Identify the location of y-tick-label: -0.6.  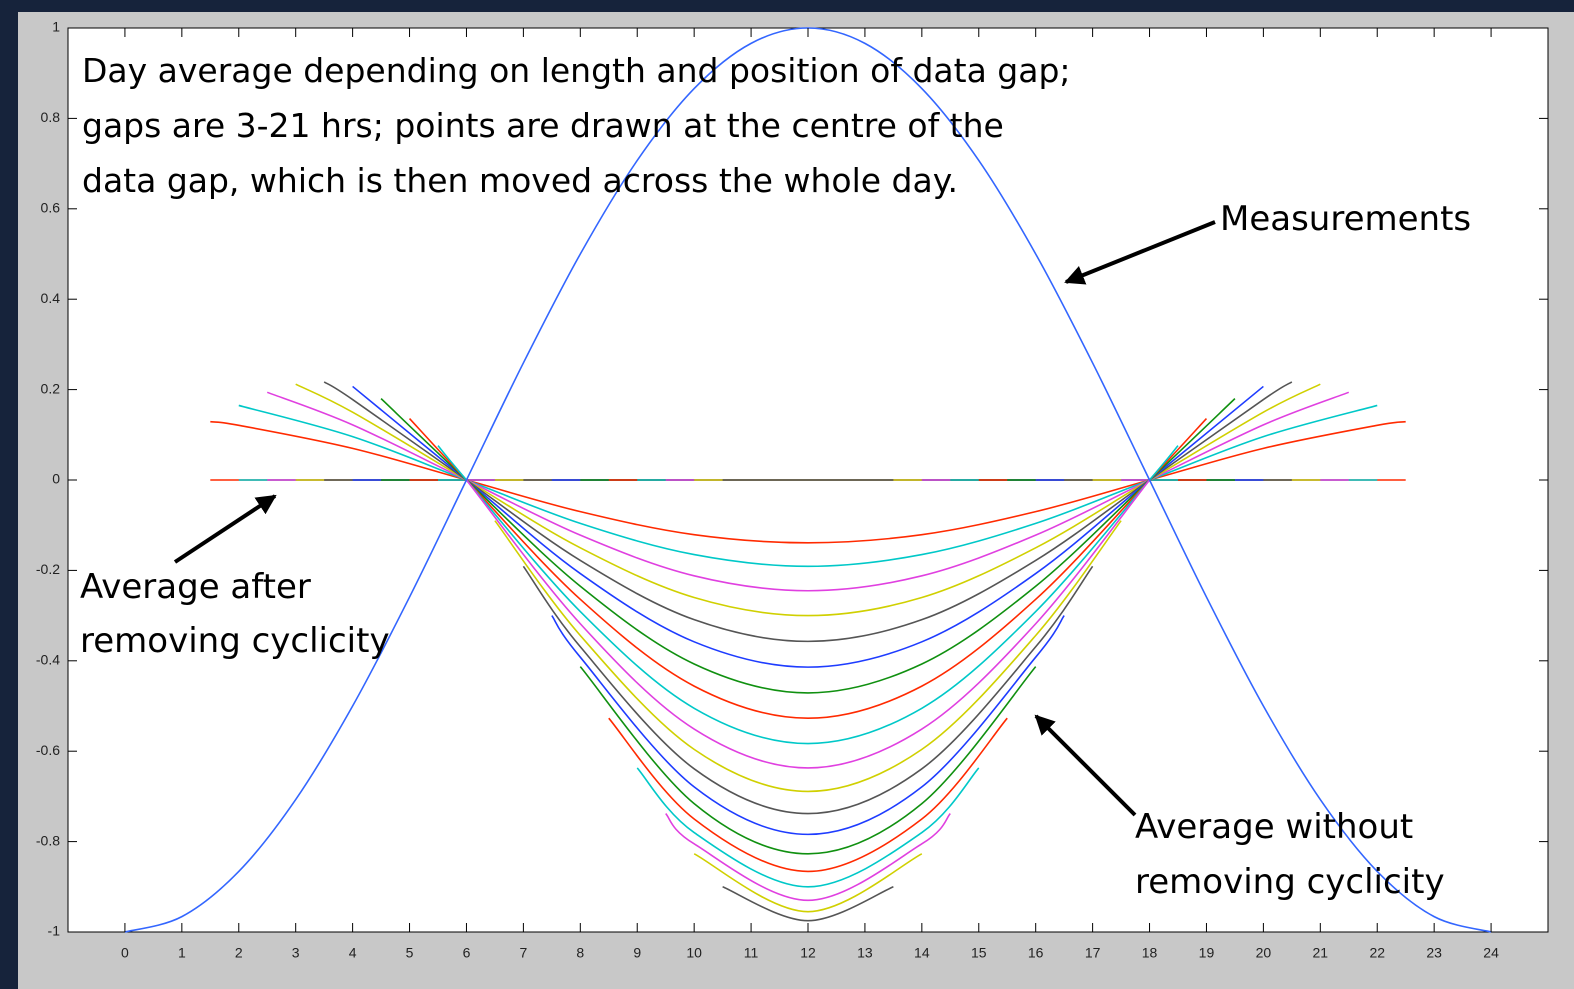
(48, 750).